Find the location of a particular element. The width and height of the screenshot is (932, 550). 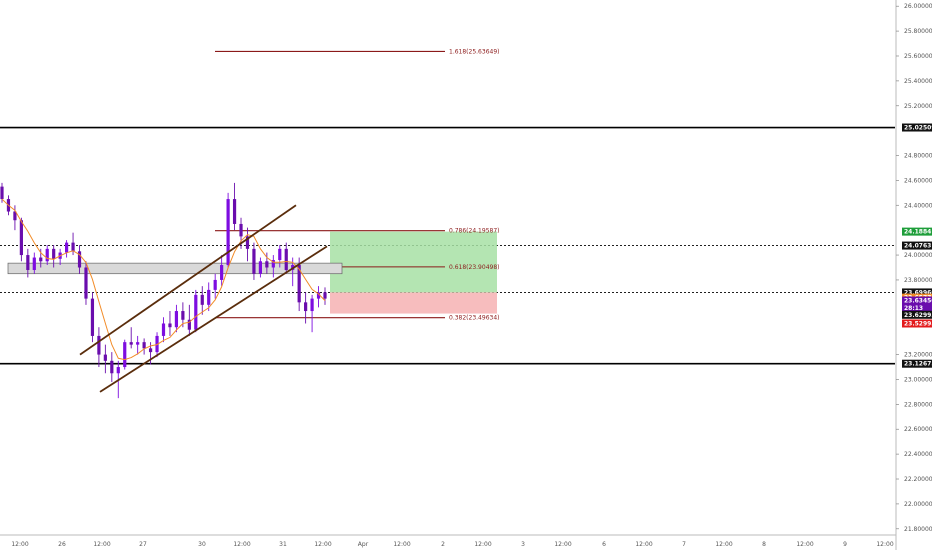

x-tick-label: Apr is located at coordinates (363, 544).